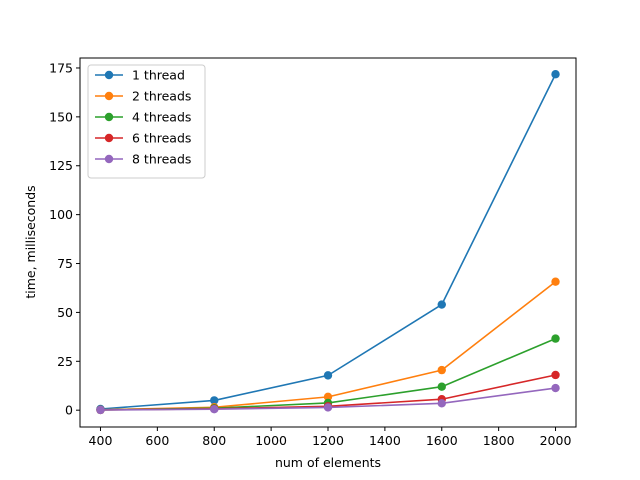  Describe the element at coordinates (328, 462) in the screenshot. I see `x-axis-label: num of elements` at that location.